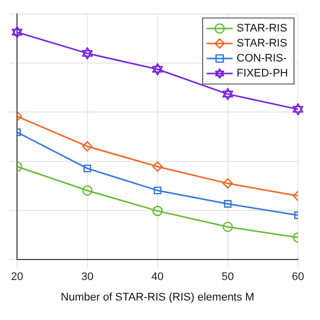  I want to click on legend-label: FIXED-PH, so click(262, 74).